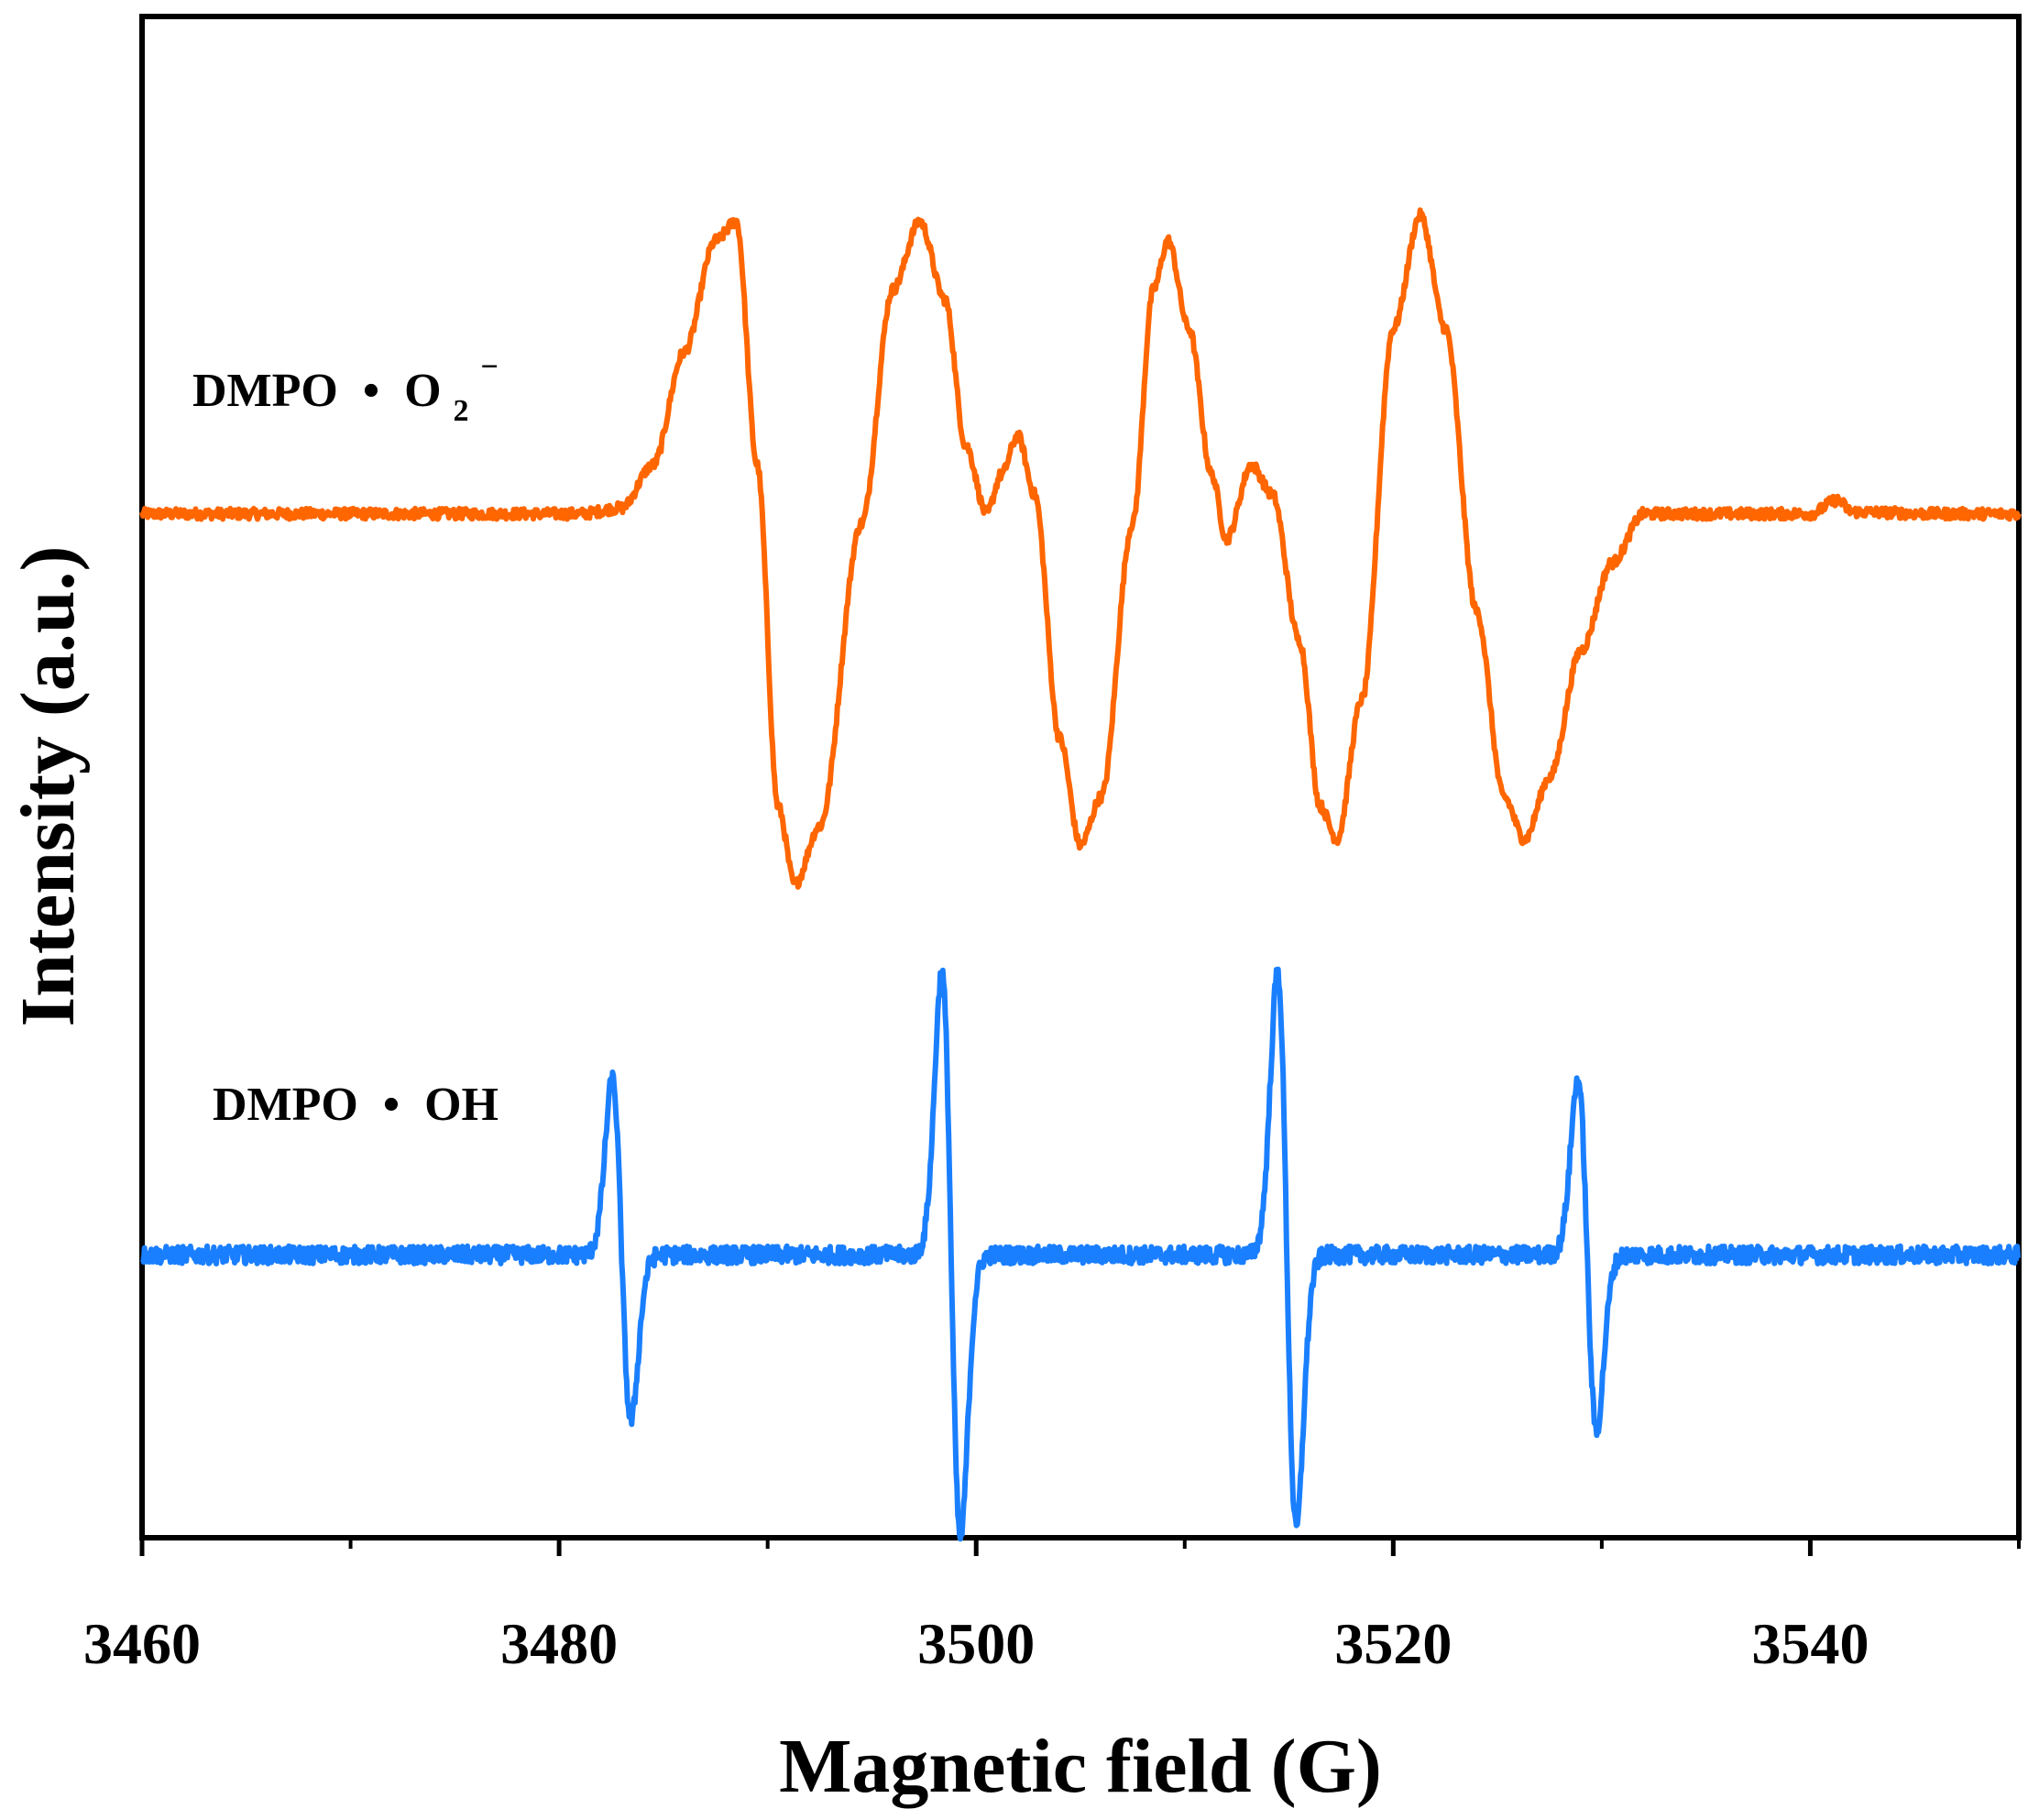 The width and height of the screenshot is (2039, 1820). What do you see at coordinates (422, 391) in the screenshot?
I see `series-label-o2-species: O` at bounding box center [422, 391].